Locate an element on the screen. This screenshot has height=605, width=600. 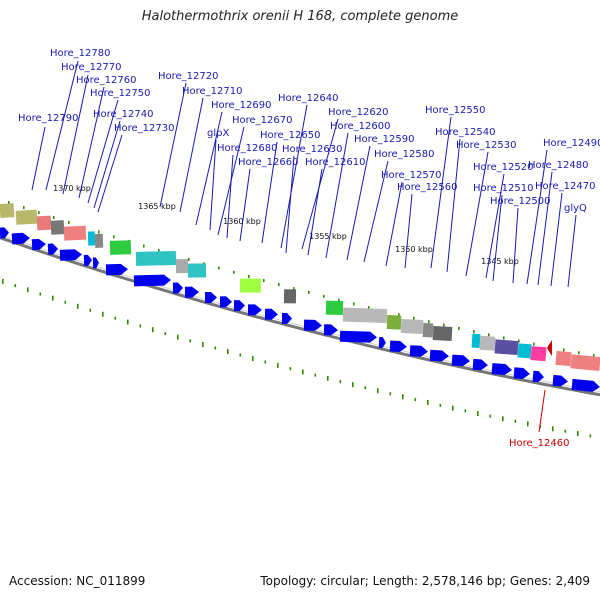
gene-label: Hore_12560 is located at coordinates (427, 187).